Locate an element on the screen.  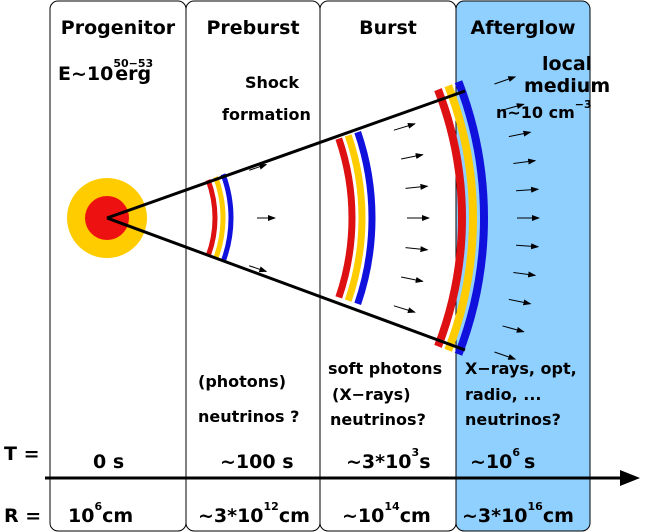
time: 0 s is located at coordinates (108, 462).